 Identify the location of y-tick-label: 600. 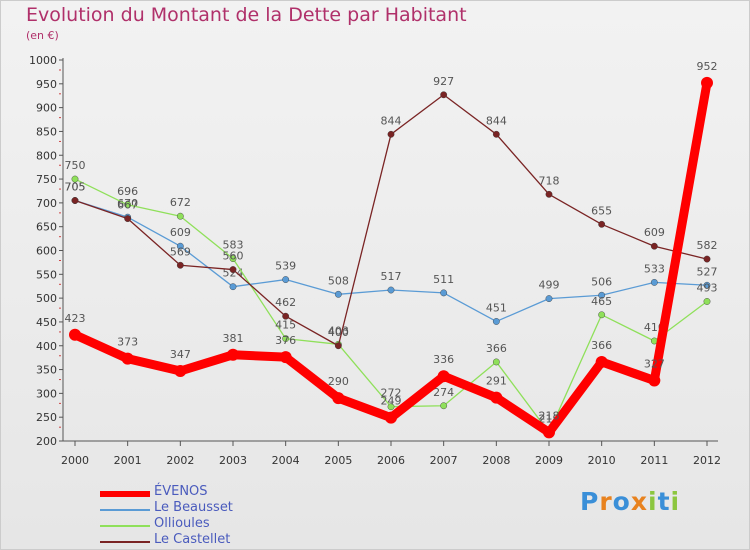
(46, 251).